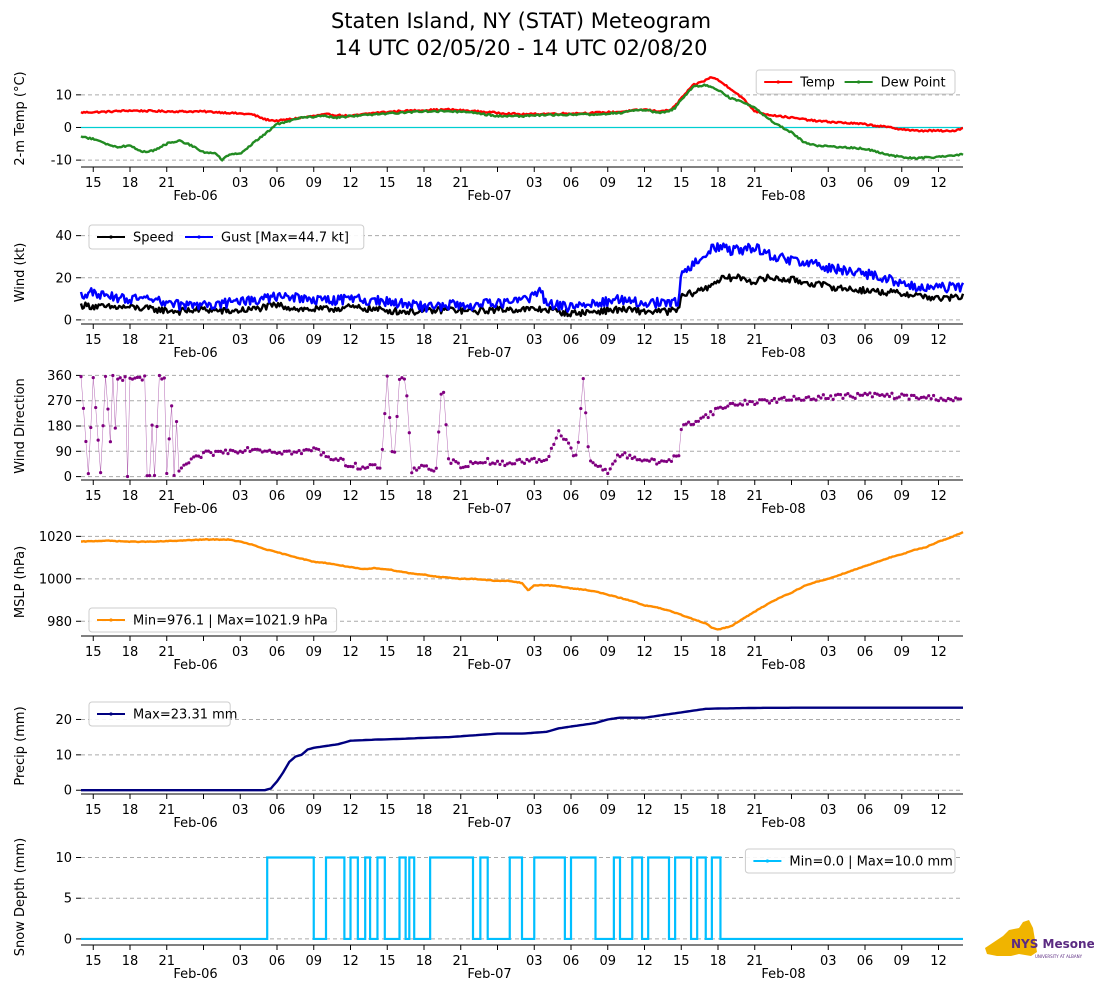 Image resolution: width=1094 pixels, height=1005 pixels. What do you see at coordinates (20, 426) in the screenshot?
I see `y-axis-label: Wind Direction` at bounding box center [20, 426].